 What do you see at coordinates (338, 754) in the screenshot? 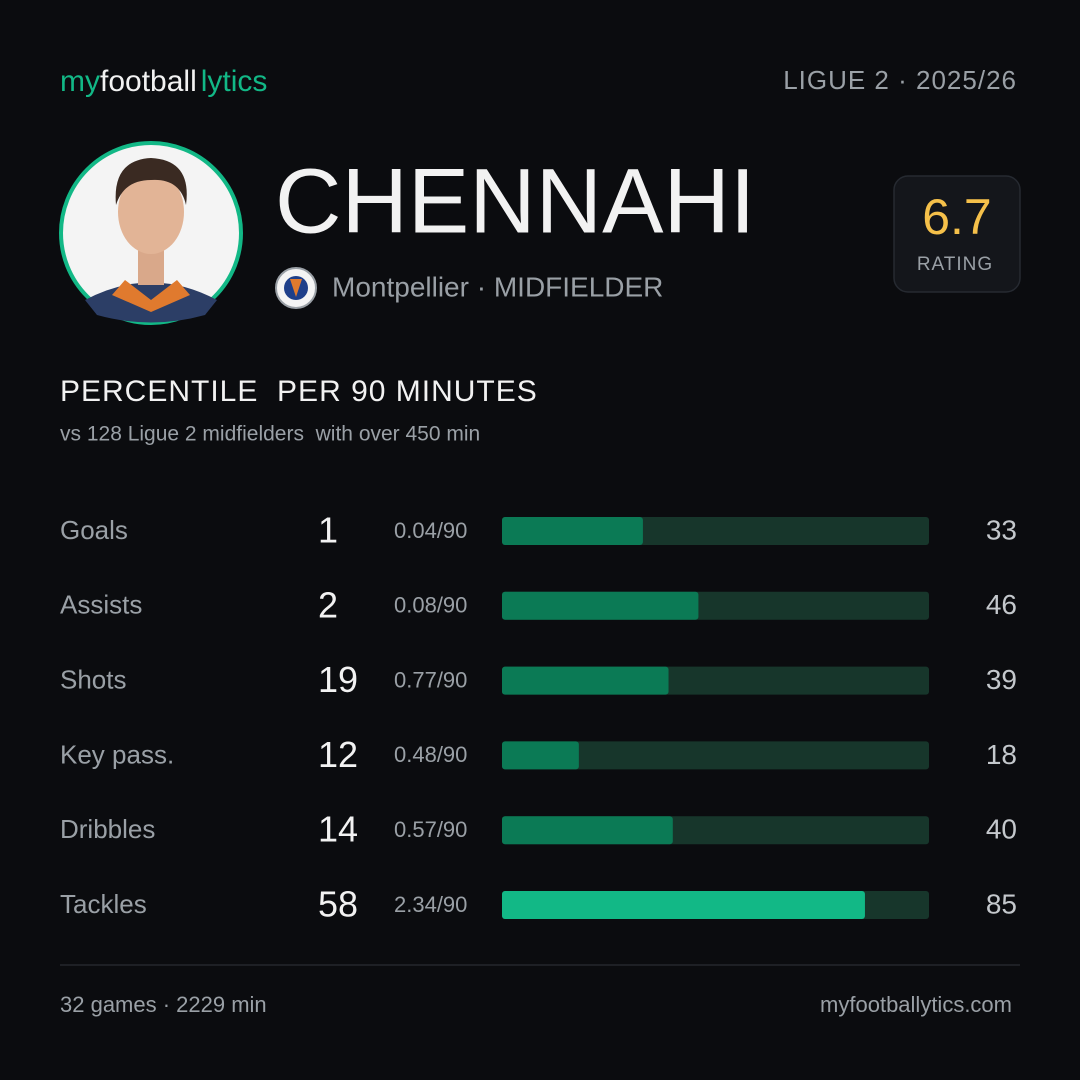
I see `stat-count: 12` at bounding box center [338, 754].